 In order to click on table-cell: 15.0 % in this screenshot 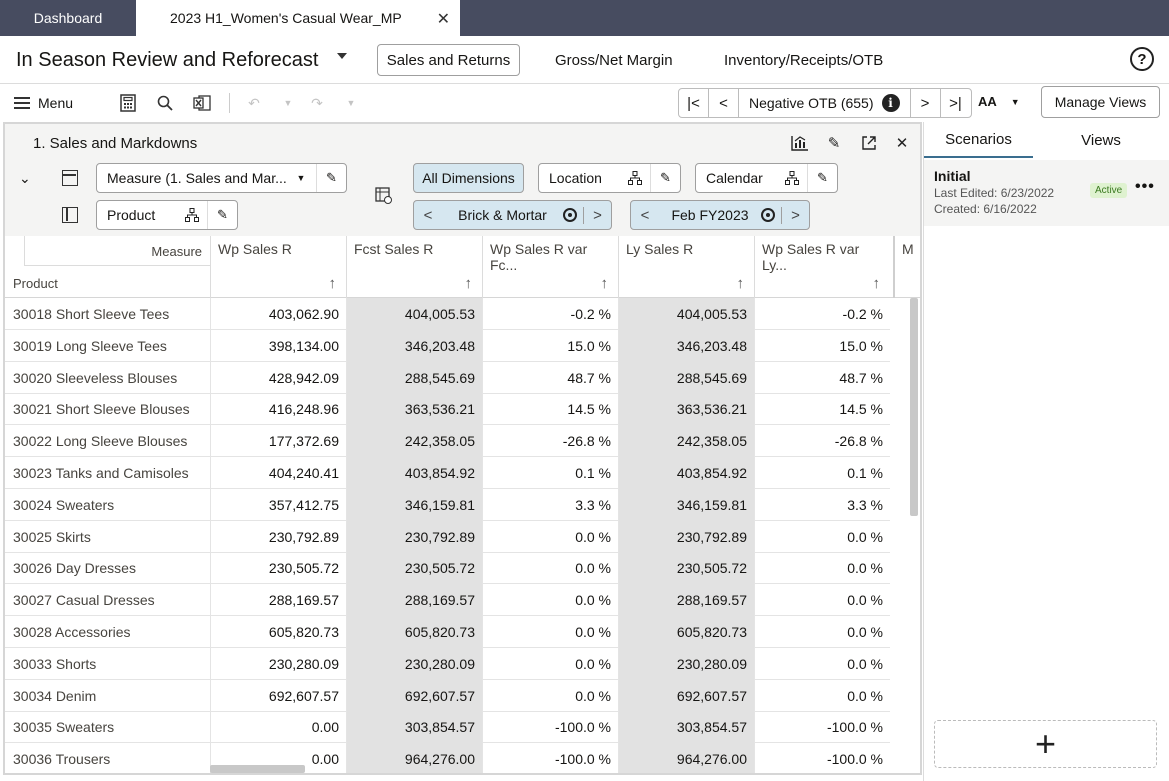, I will do `click(822, 345)`.